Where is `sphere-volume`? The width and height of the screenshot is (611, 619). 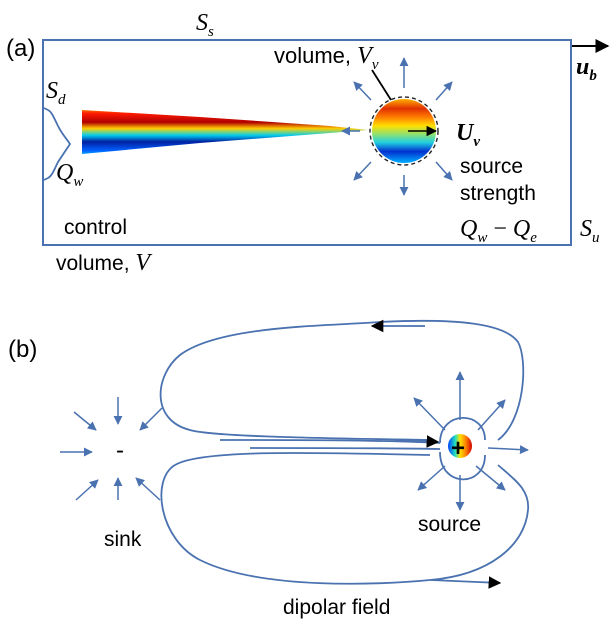
sphere-volume is located at coordinates (404, 131).